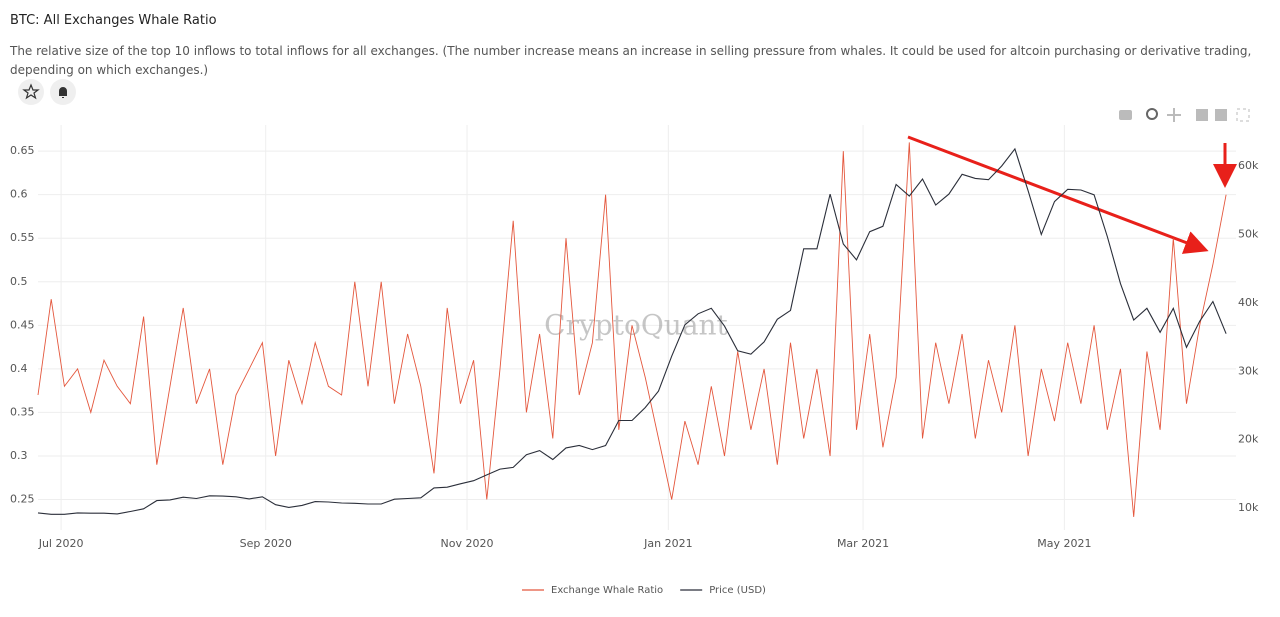  I want to click on x-tick-label: Jul 2020, so click(61, 543).